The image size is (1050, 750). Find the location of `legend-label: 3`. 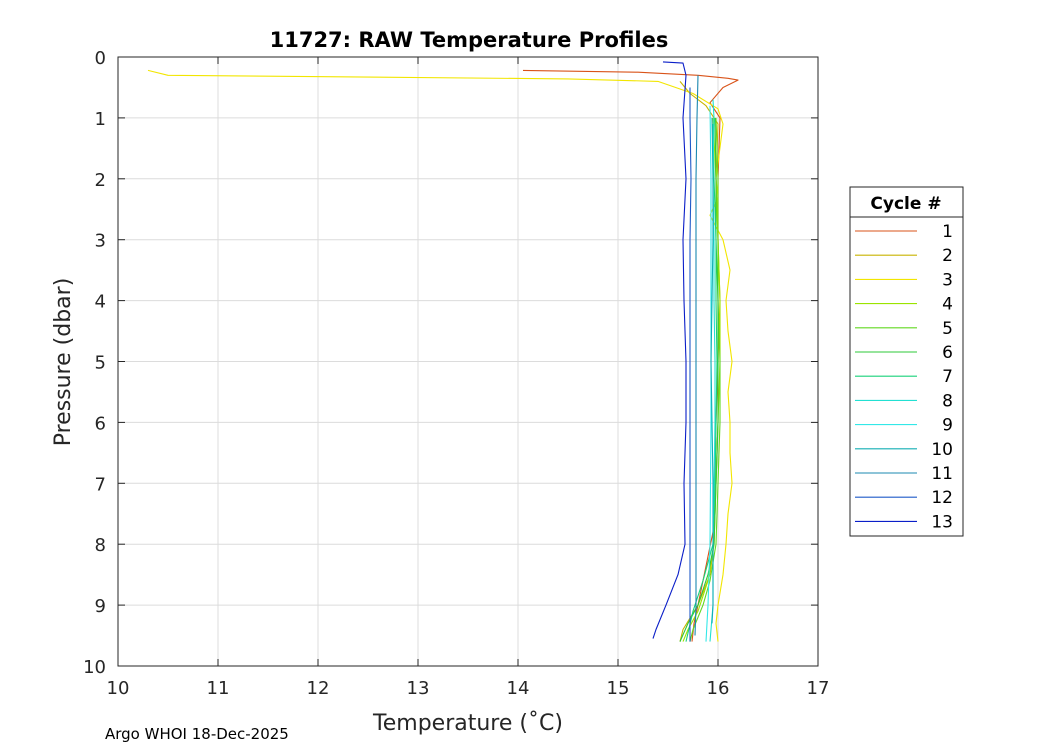

legend-label: 3 is located at coordinates (947, 280).